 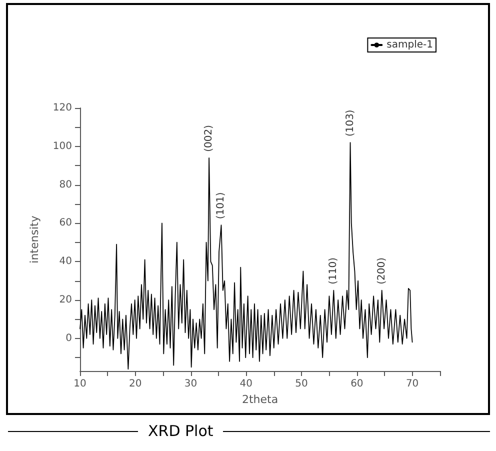 What do you see at coordinates (65, 184) in the screenshot?
I see `y-tick-label: 80` at bounding box center [65, 184].